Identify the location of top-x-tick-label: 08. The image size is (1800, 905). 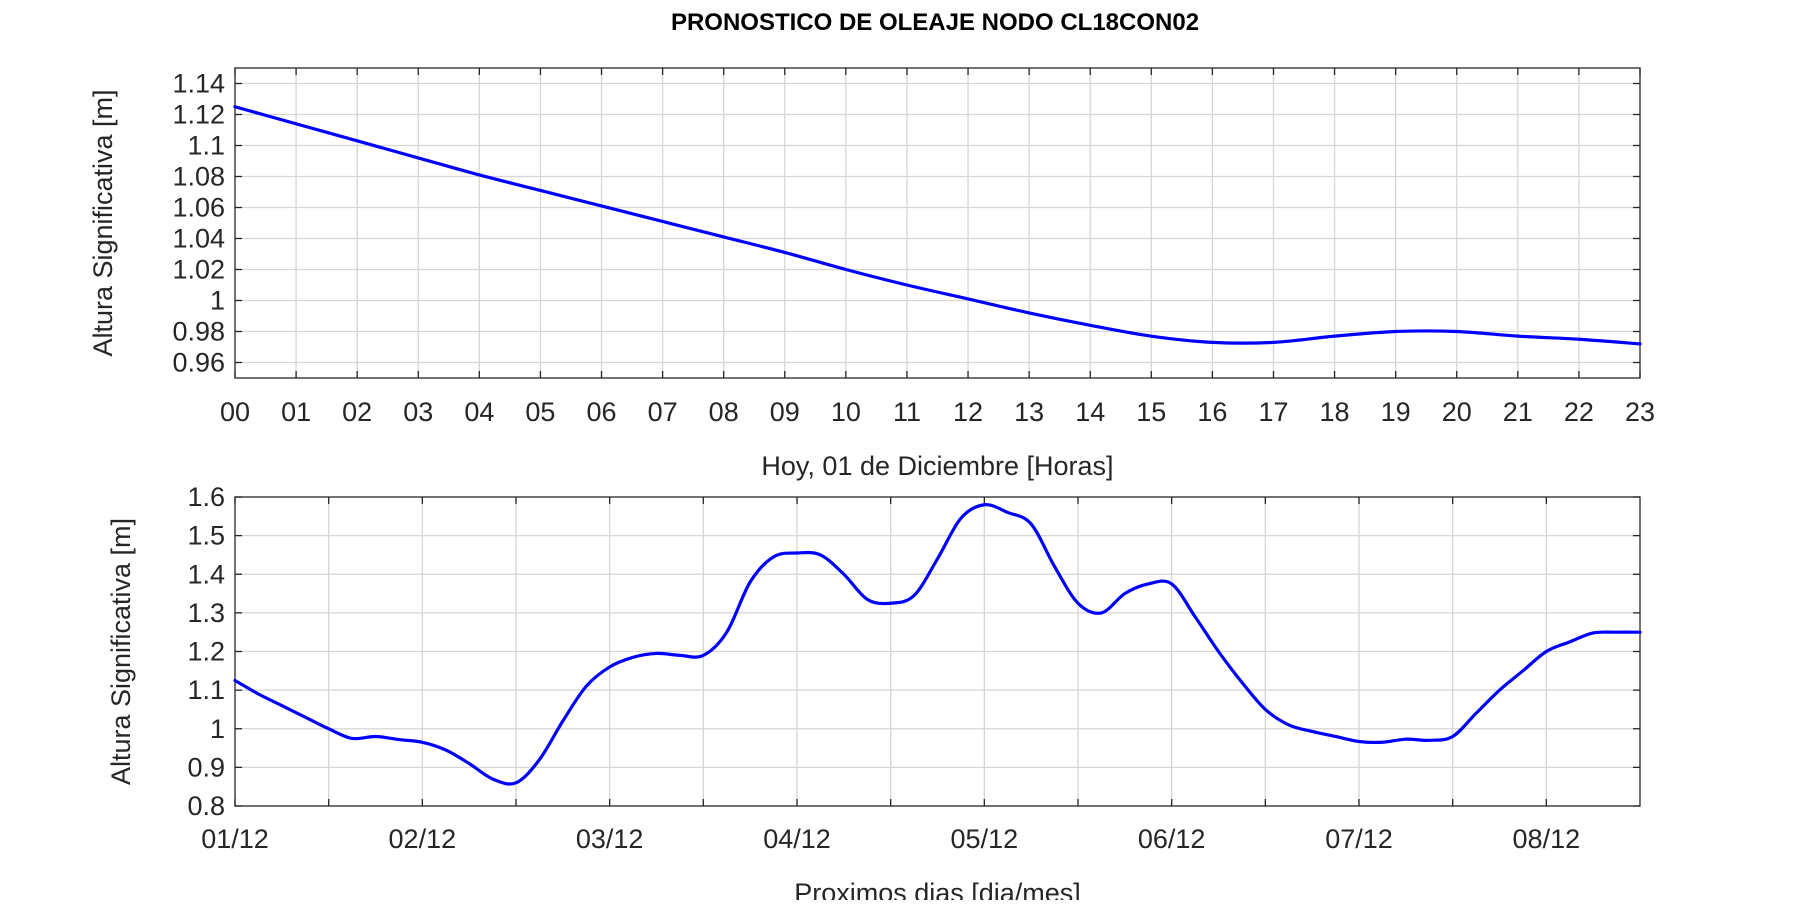
(724, 412).